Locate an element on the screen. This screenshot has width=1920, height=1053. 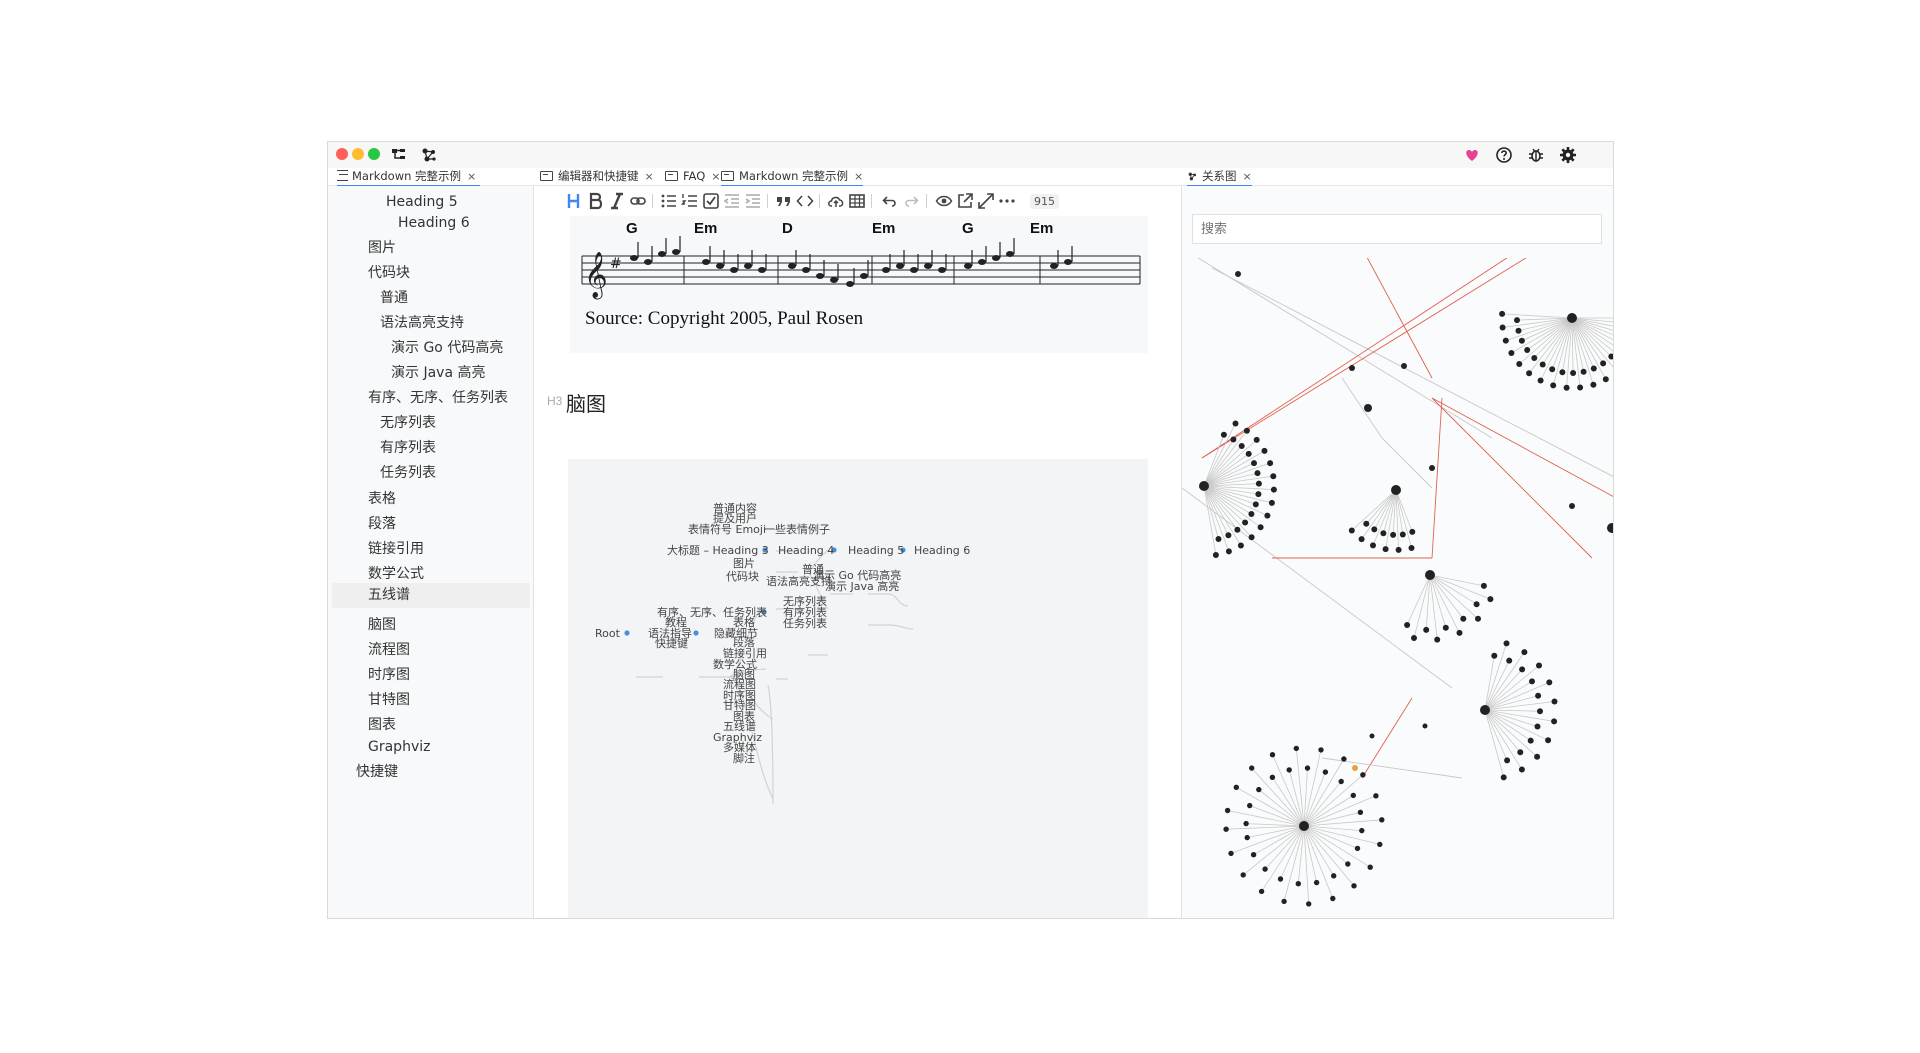
mindmap-node: Graphviz is located at coordinates (738, 737).